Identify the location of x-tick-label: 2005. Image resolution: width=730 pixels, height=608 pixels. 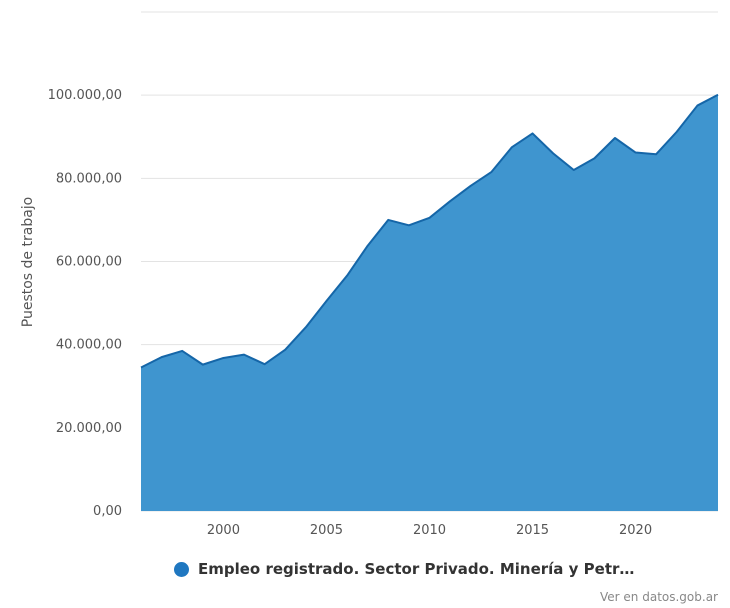
(326, 530).